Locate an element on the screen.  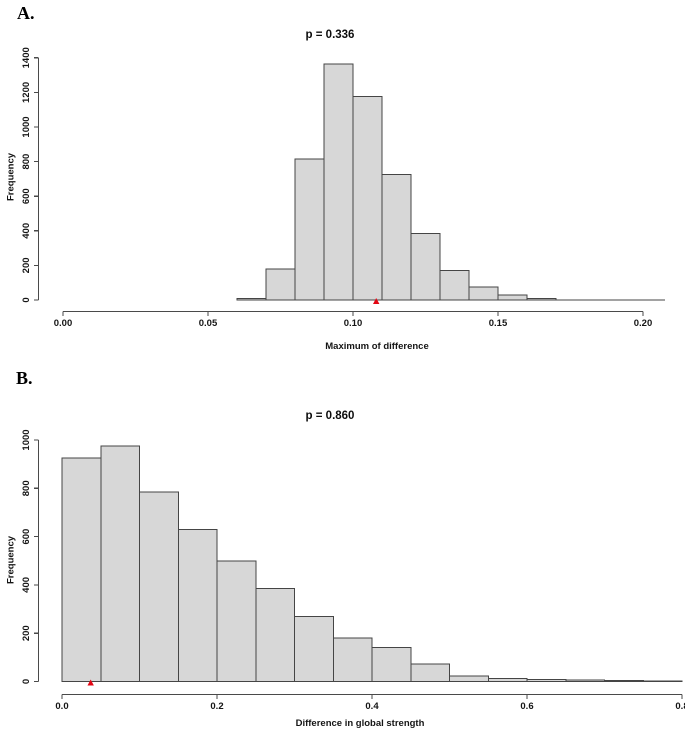
x-tick-label: 0.05 is located at coordinates (208, 323).